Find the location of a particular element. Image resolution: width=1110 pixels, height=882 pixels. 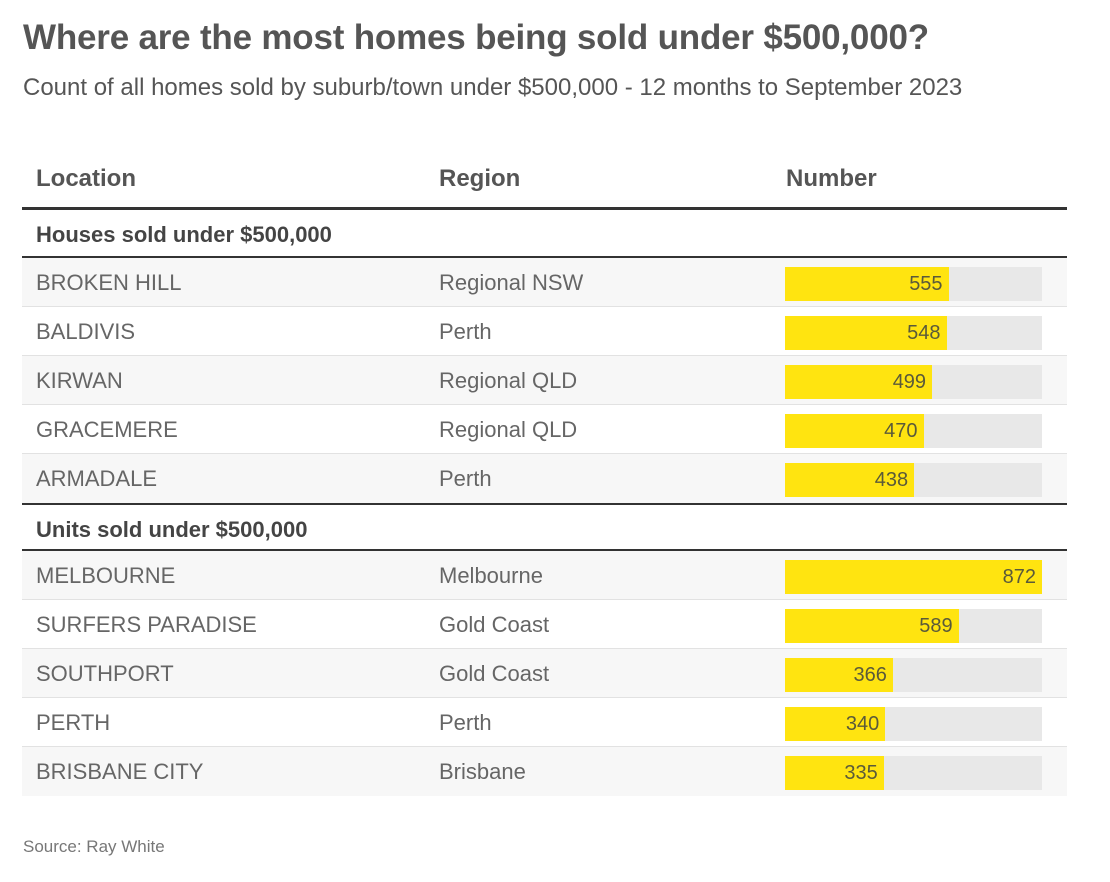

source-note: Source: Ray White is located at coordinates (94, 846).